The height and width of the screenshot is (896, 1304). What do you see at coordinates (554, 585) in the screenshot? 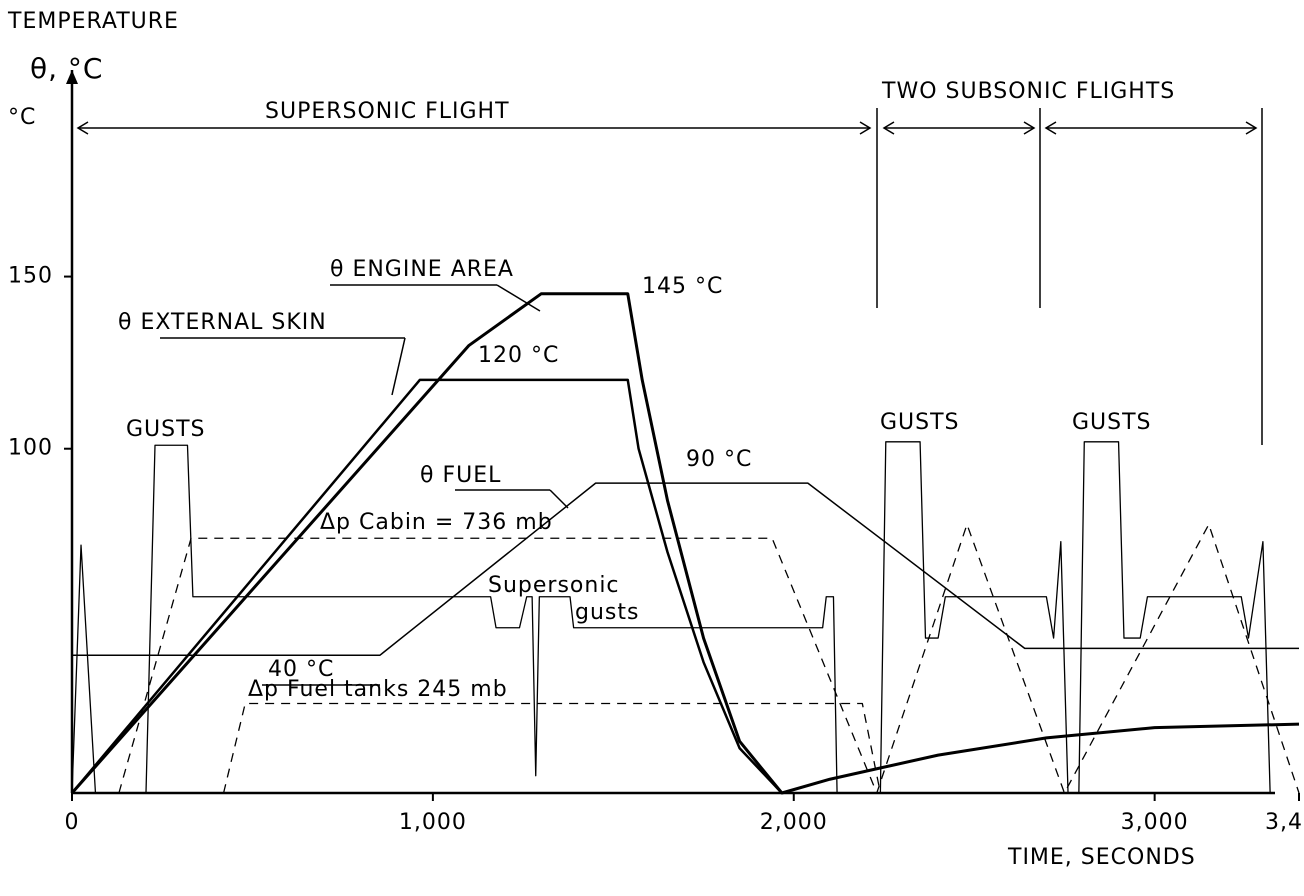
I see `annotation: Supersonic` at bounding box center [554, 585].